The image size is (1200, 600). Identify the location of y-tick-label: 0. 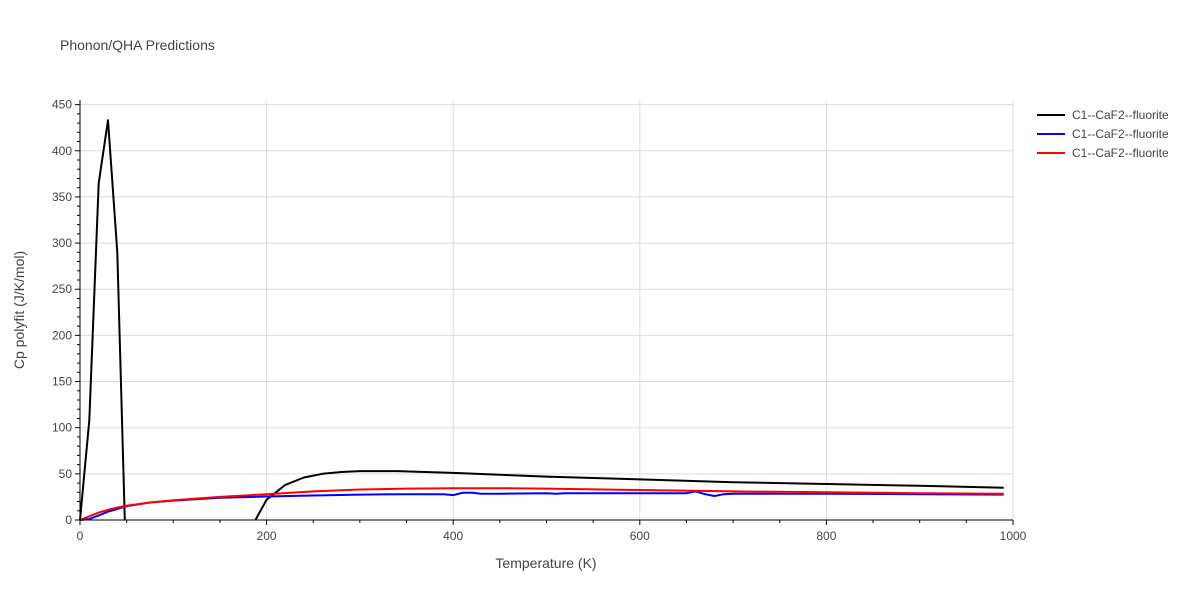
(68, 520).